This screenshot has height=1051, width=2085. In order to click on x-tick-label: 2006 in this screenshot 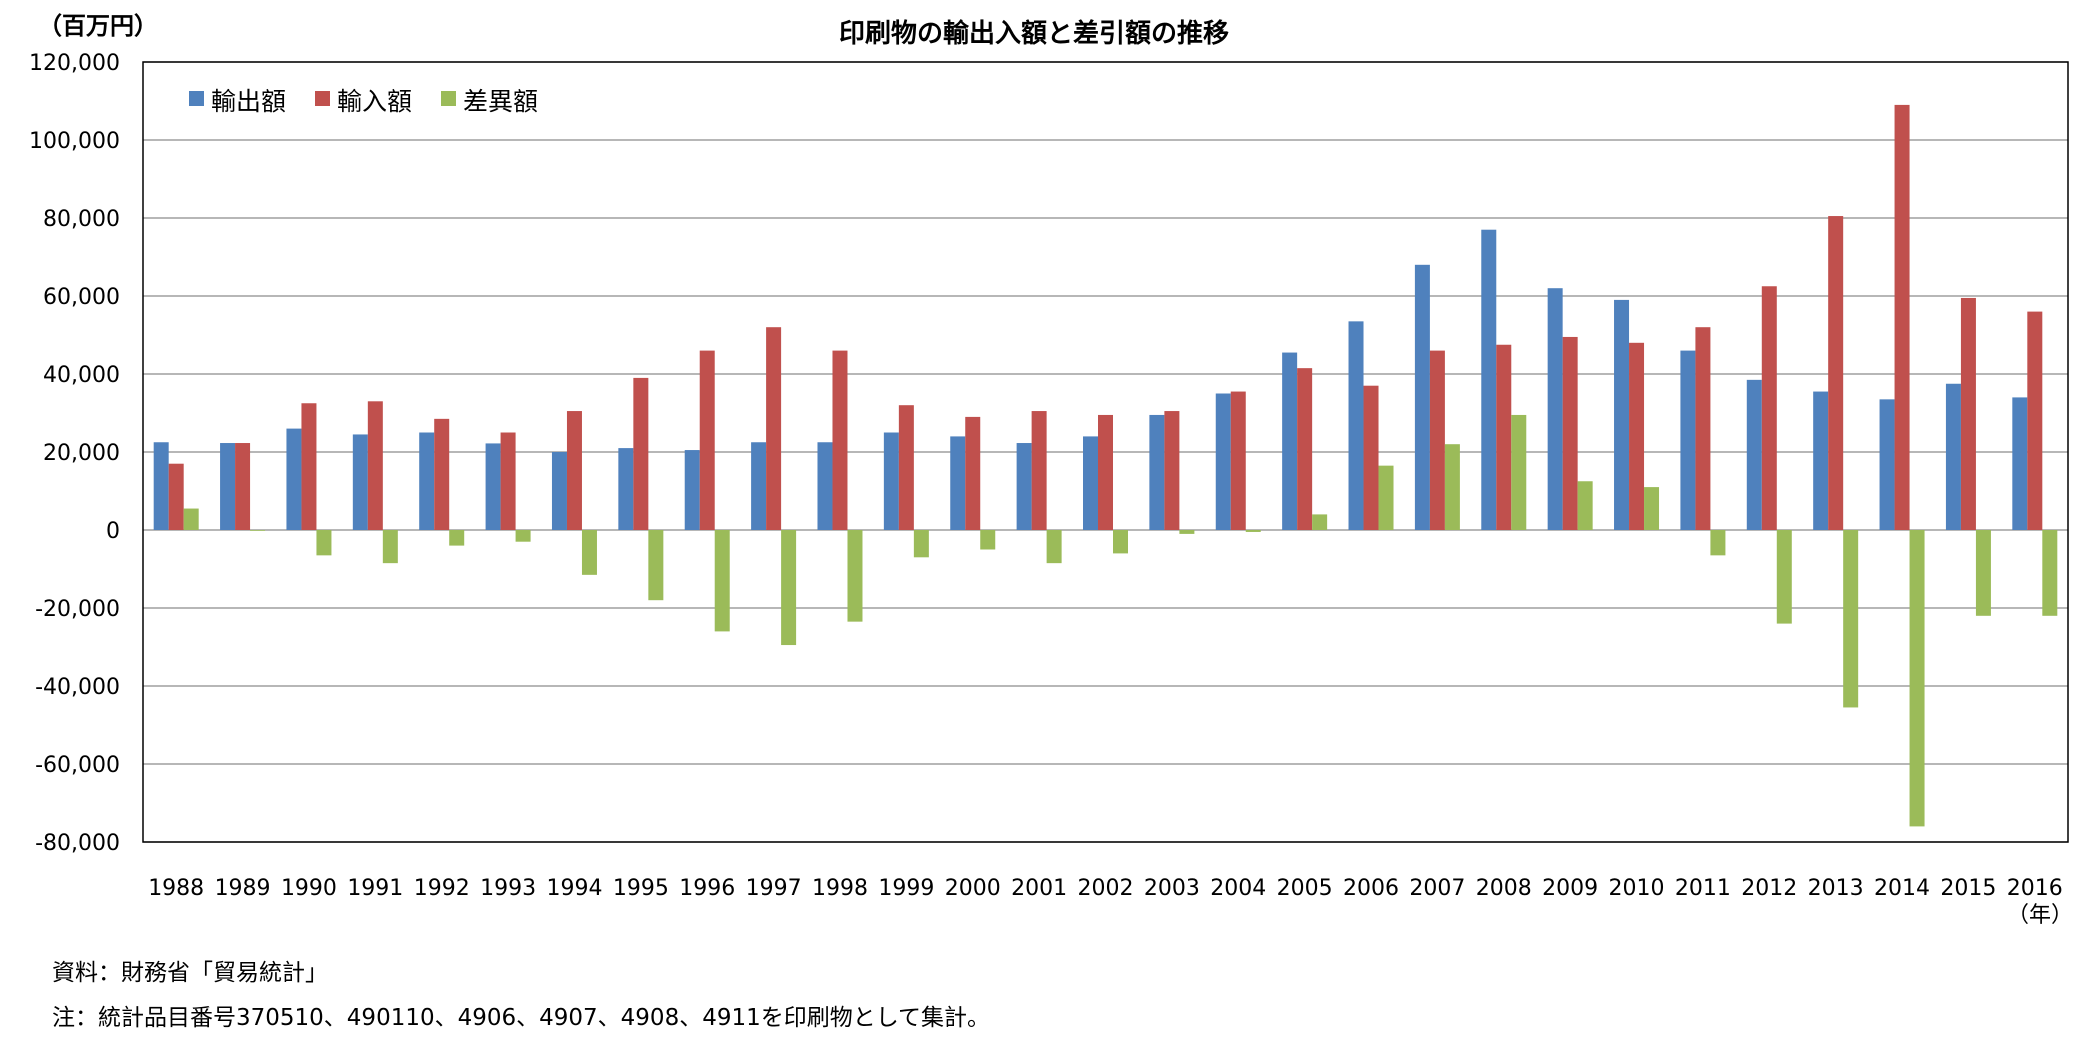, I will do `click(1371, 888)`.